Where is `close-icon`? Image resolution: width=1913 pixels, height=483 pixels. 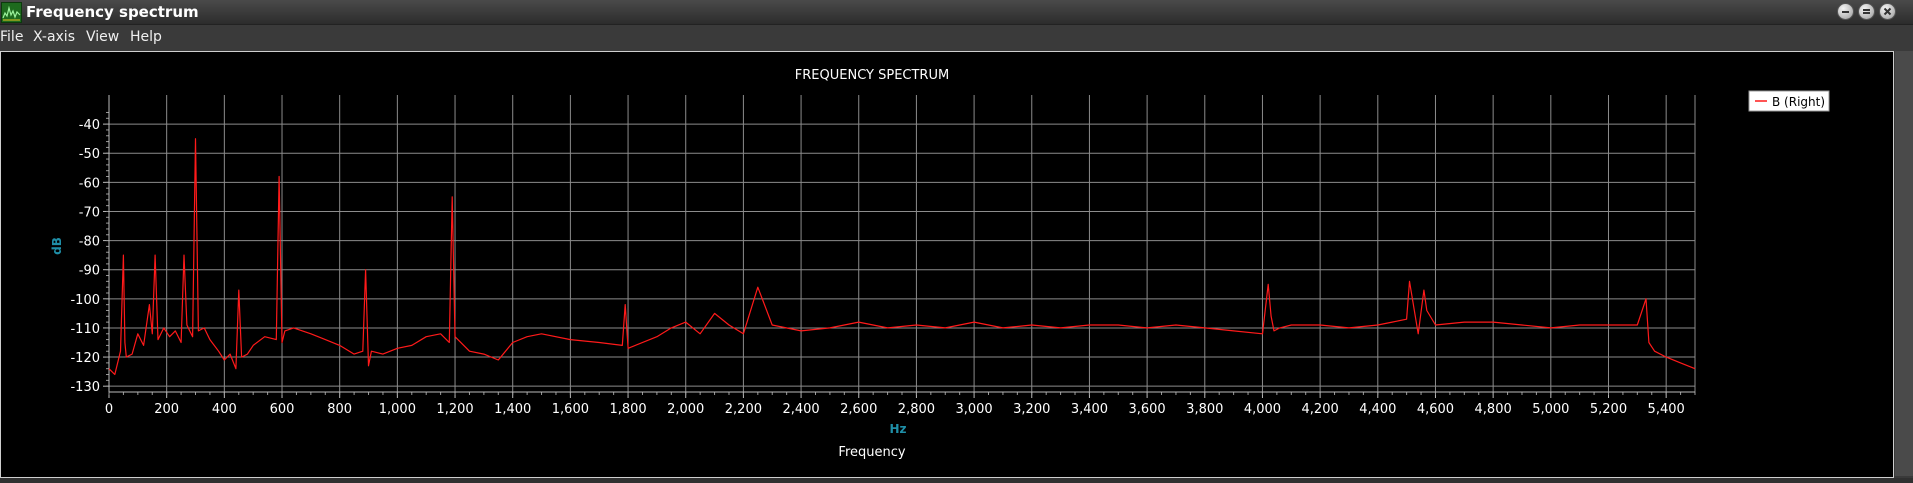 close-icon is located at coordinates (1887, 11).